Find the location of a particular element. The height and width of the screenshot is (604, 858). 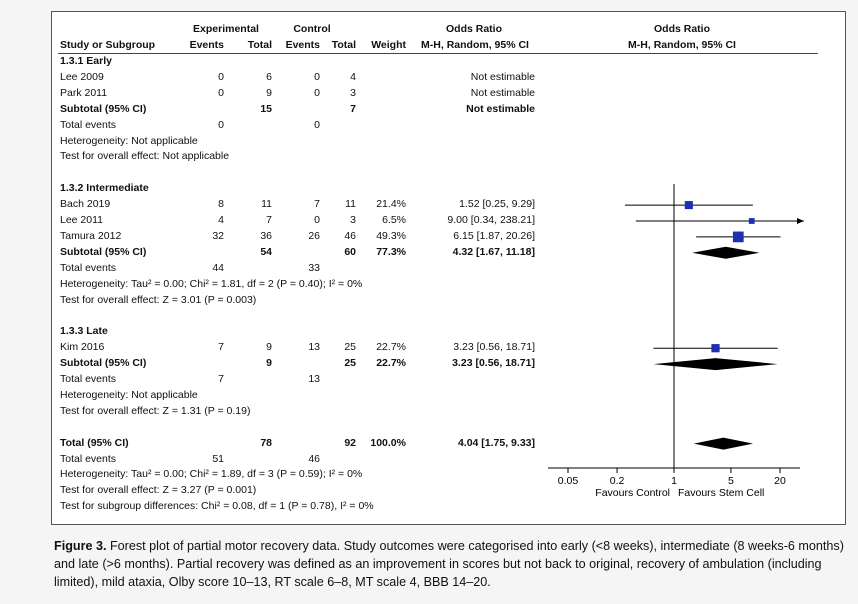

cell-w: 100.0% is located at coordinates (388, 442).